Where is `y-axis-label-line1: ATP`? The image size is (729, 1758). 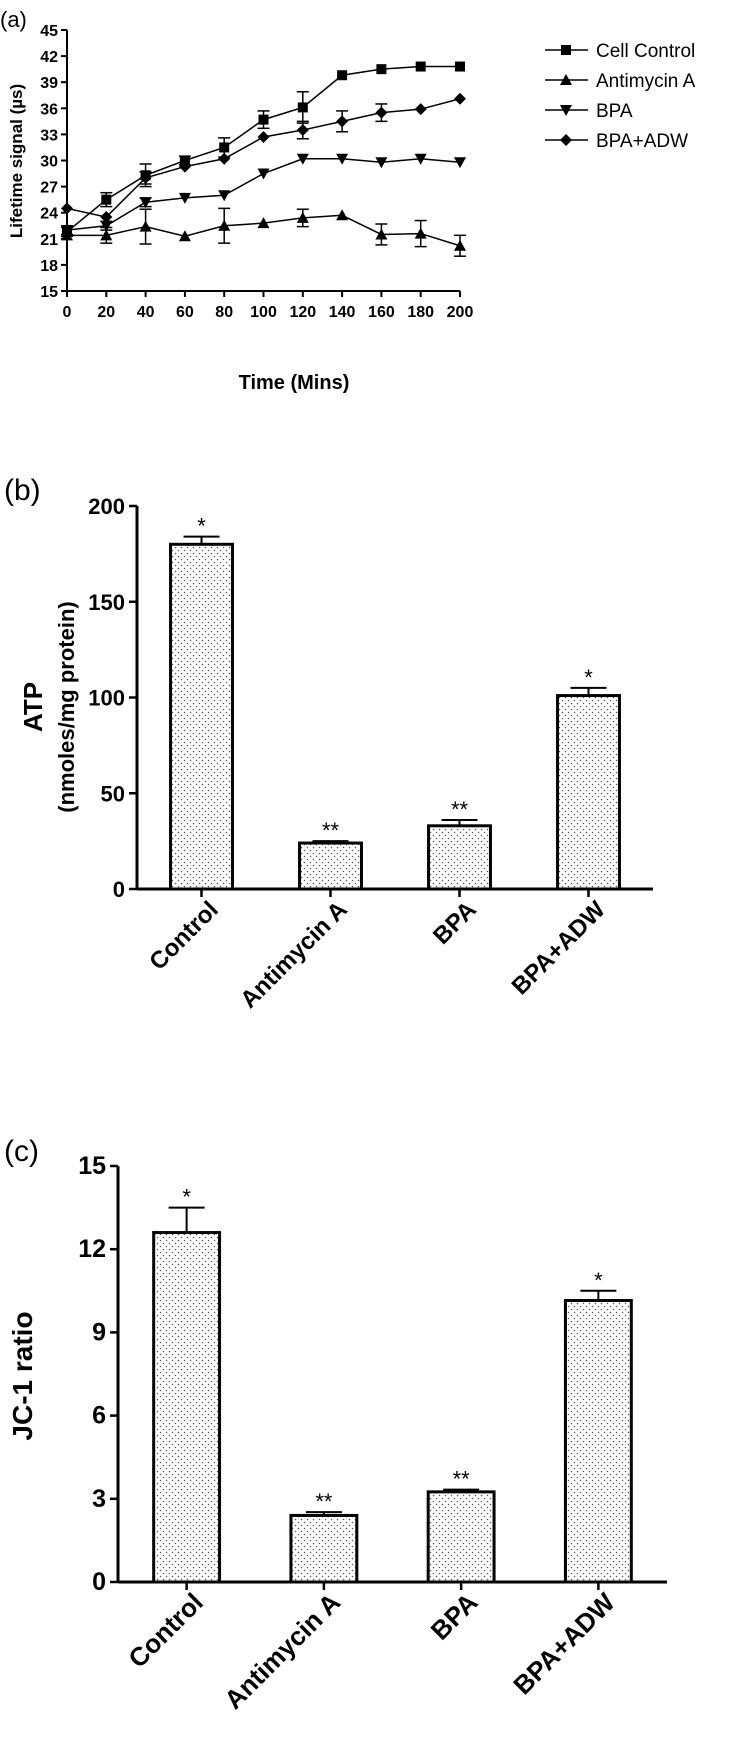
y-axis-label-line1: ATP is located at coordinates (33, 707).